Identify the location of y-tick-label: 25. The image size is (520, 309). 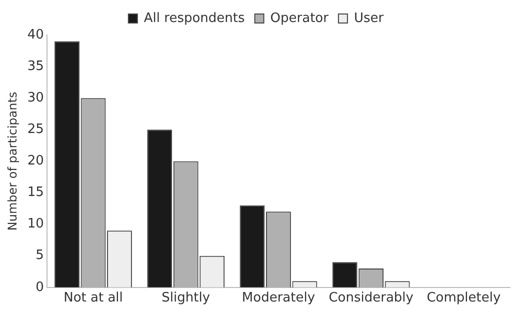
(35, 130).